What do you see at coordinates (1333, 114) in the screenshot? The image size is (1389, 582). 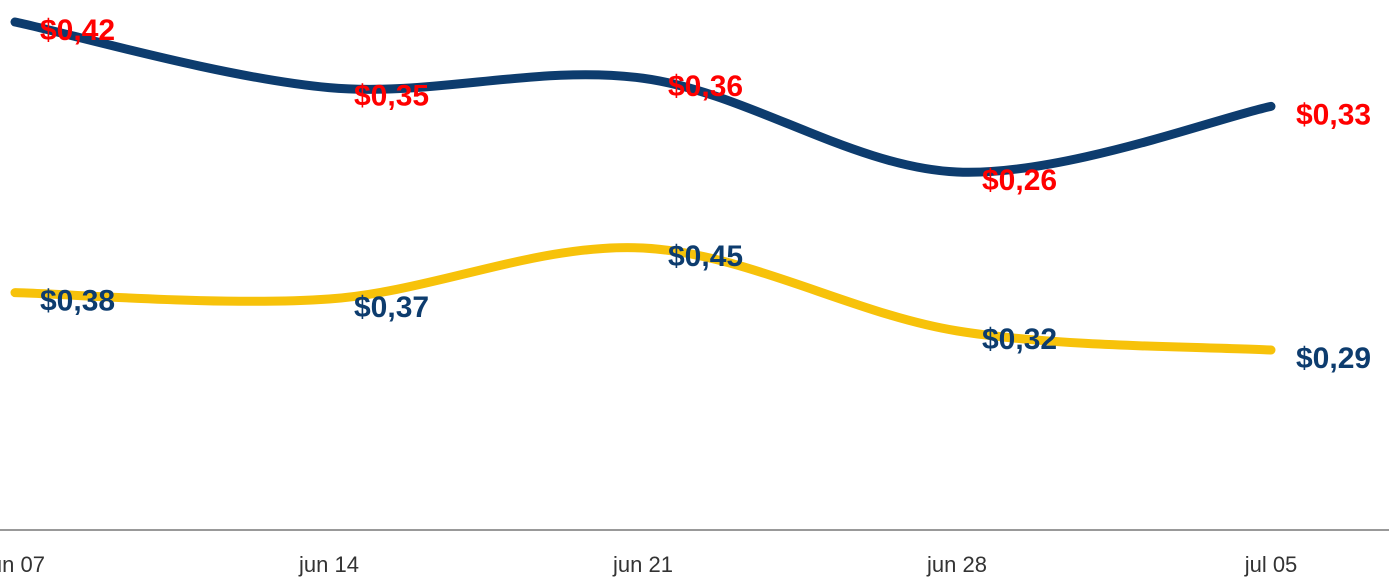 I see `data-label: $0,33` at bounding box center [1333, 114].